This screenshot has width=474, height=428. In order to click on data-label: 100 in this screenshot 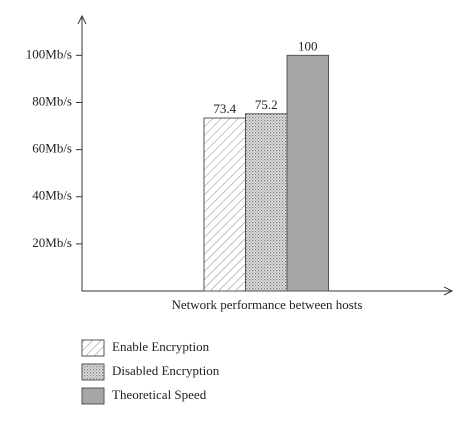, I will do `click(308, 45)`.